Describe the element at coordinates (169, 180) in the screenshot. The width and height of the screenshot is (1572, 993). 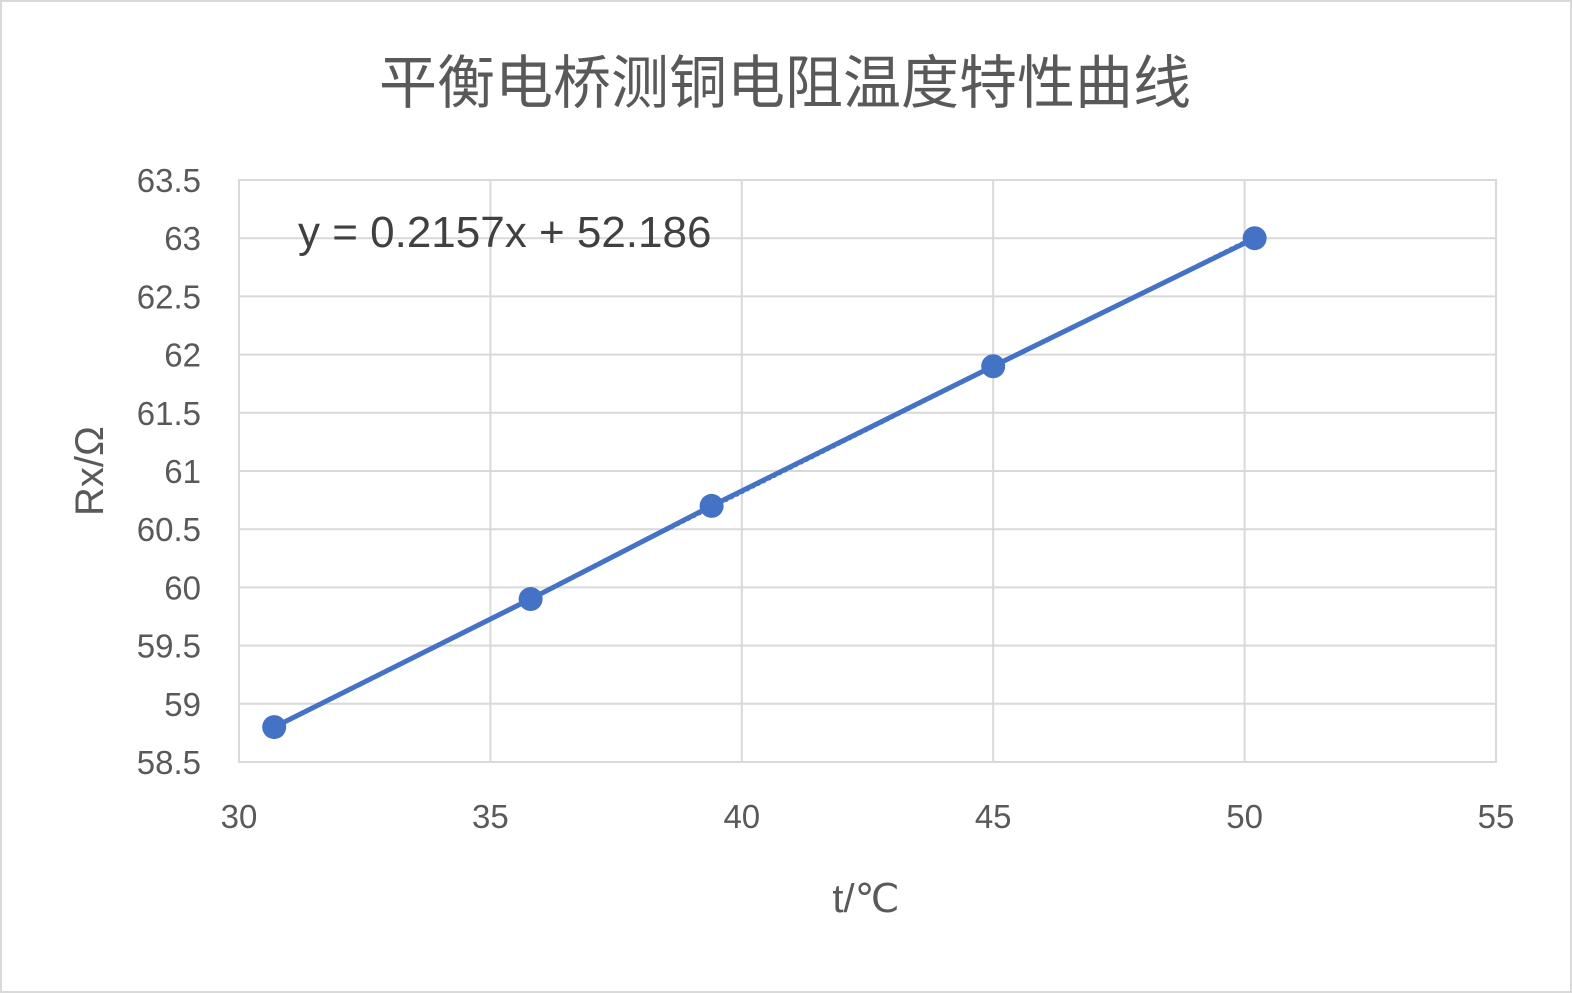
I see `y-tick-label: 63.5` at that location.